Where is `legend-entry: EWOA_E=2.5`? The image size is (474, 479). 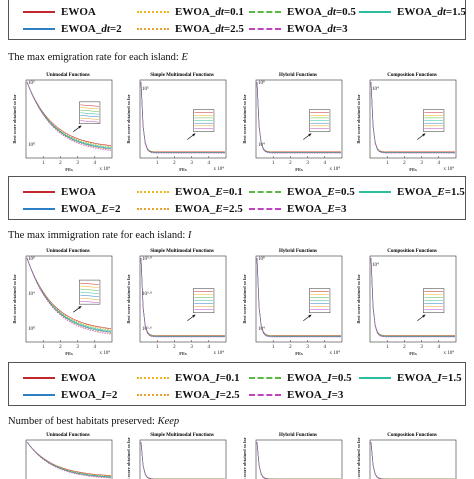
legend-entry: EWOA_E=2.5 is located at coordinates (190, 209).